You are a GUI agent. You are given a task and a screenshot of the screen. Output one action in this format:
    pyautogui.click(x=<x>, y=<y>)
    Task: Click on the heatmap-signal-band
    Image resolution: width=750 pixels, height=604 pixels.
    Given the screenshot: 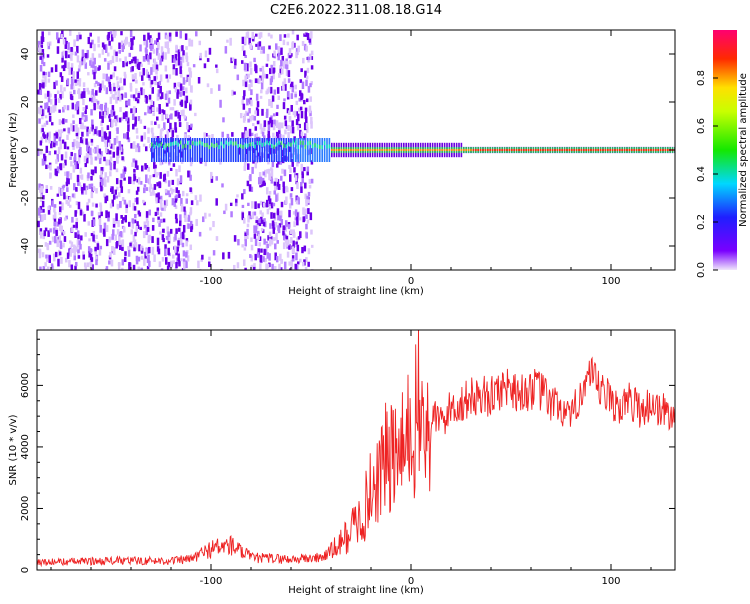 What is the action you would take?
    pyautogui.click(x=286, y=150)
    